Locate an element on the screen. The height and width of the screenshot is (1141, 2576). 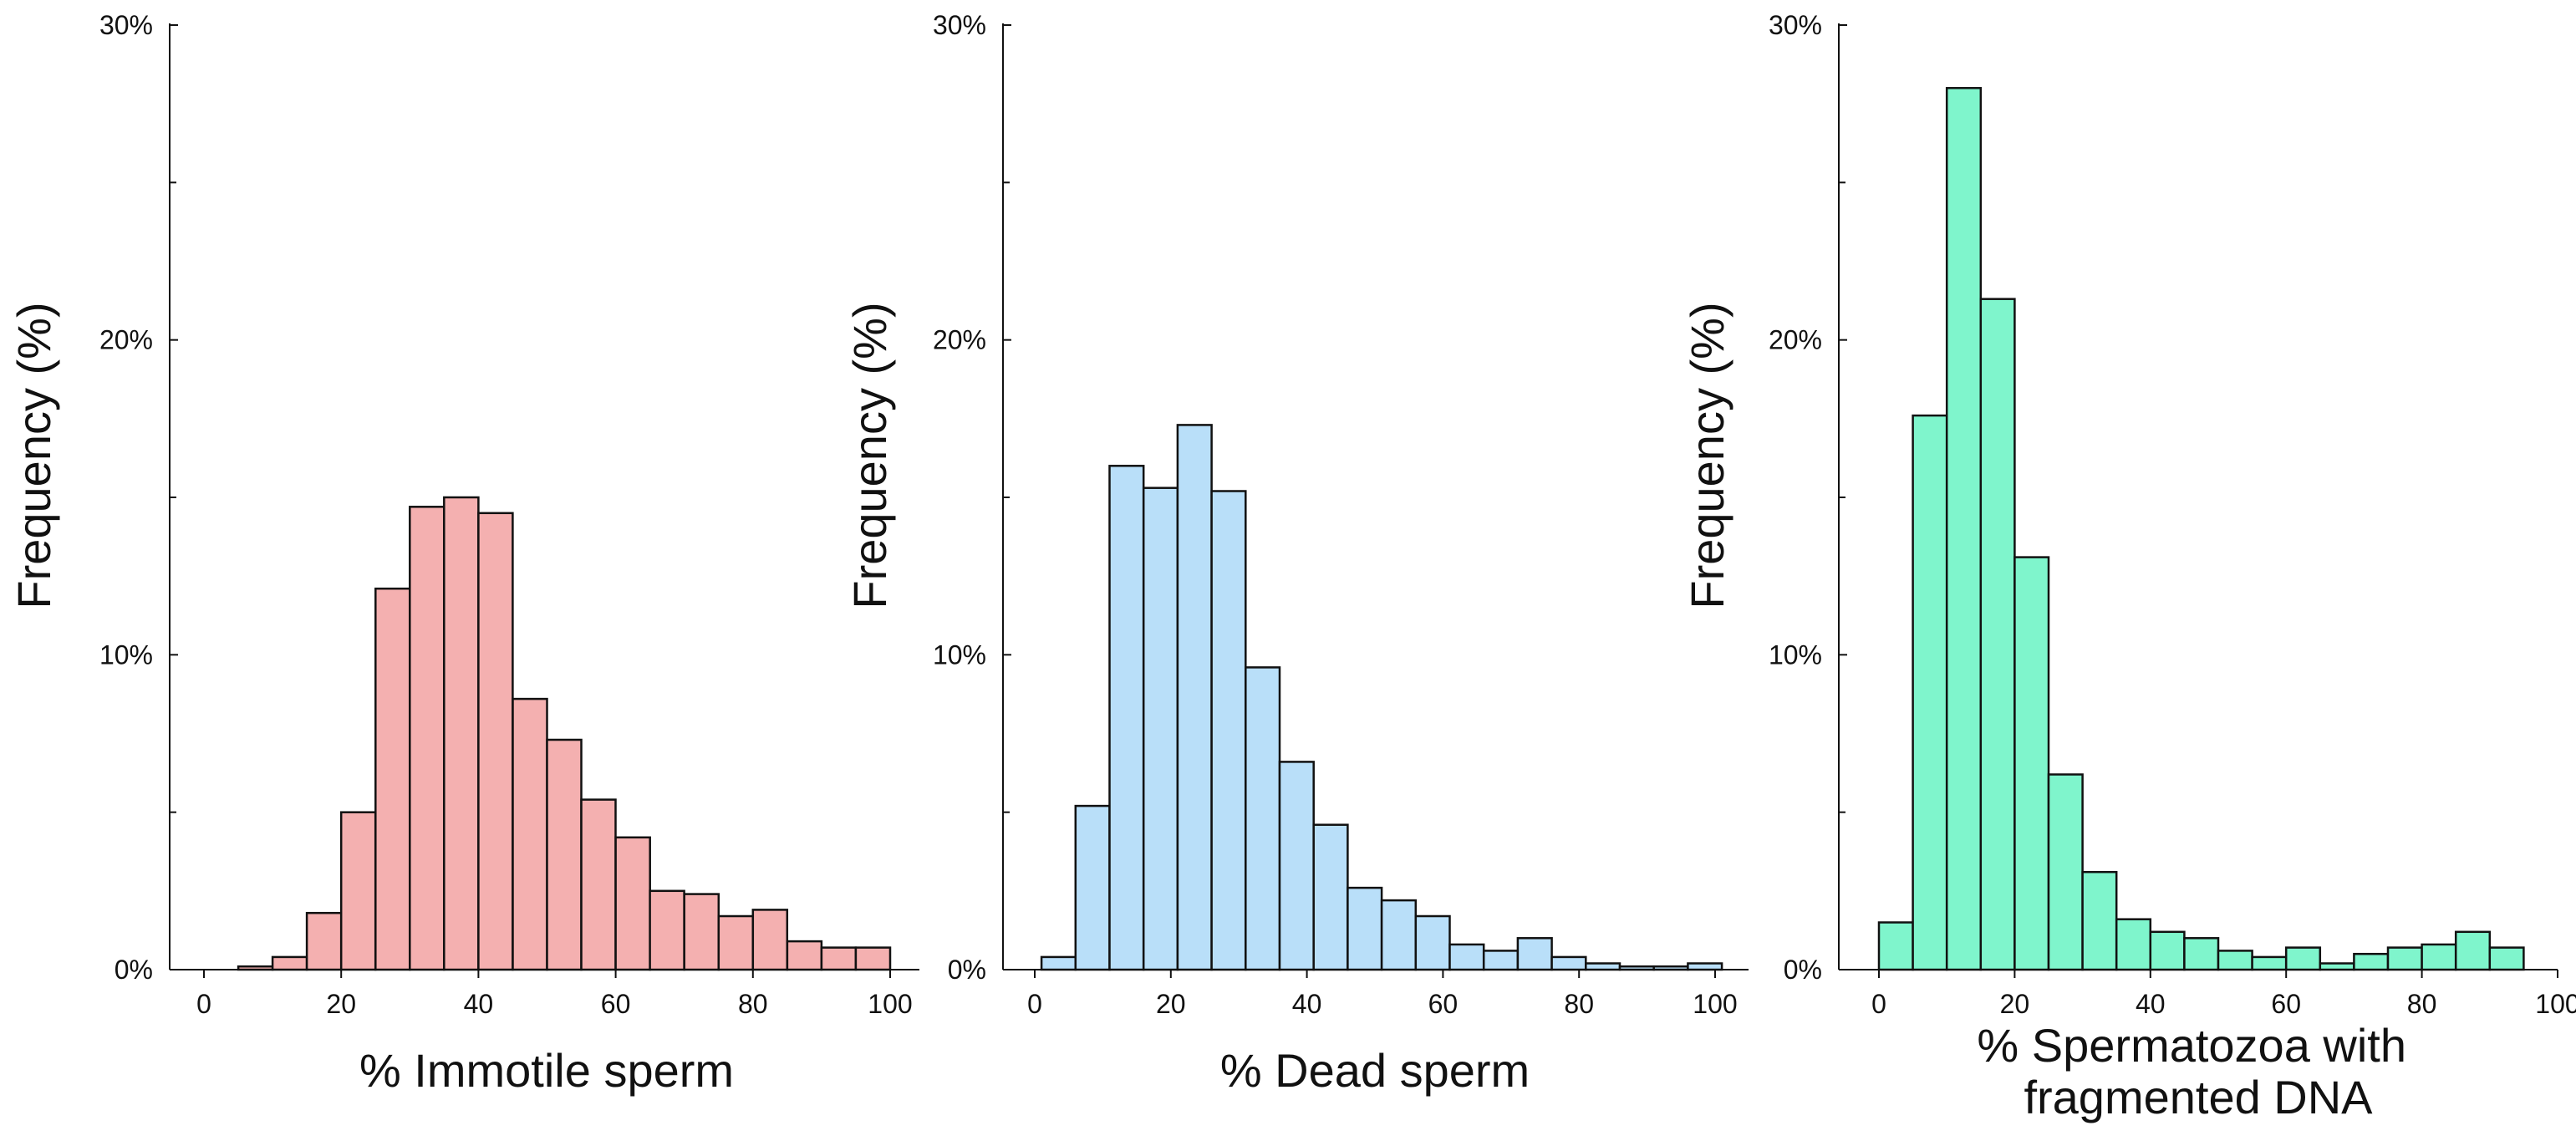
x-axis-title: % Spermatozoa with fragmented DNA is located at coordinates (2198, 1071).